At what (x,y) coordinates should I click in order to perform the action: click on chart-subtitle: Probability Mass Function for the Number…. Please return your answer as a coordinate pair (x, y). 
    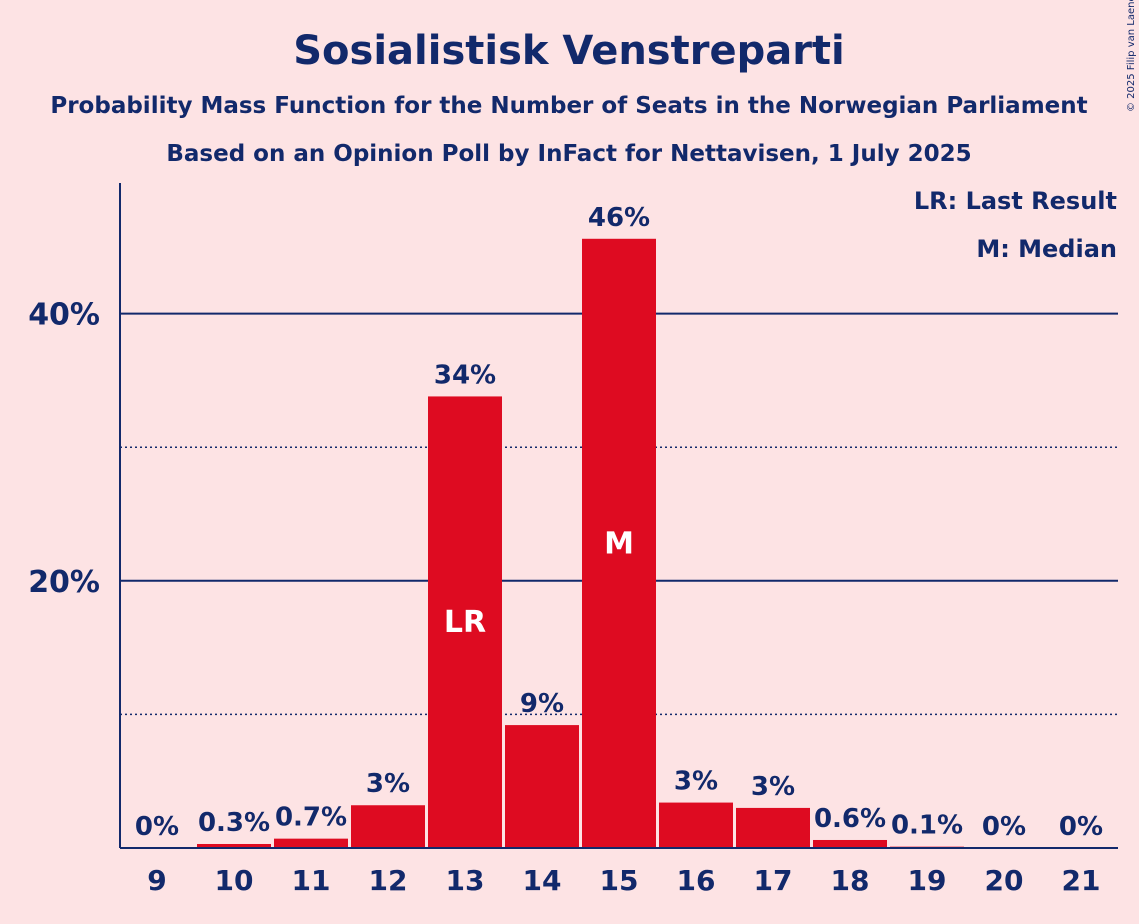
    Looking at the image, I should click on (568, 106).